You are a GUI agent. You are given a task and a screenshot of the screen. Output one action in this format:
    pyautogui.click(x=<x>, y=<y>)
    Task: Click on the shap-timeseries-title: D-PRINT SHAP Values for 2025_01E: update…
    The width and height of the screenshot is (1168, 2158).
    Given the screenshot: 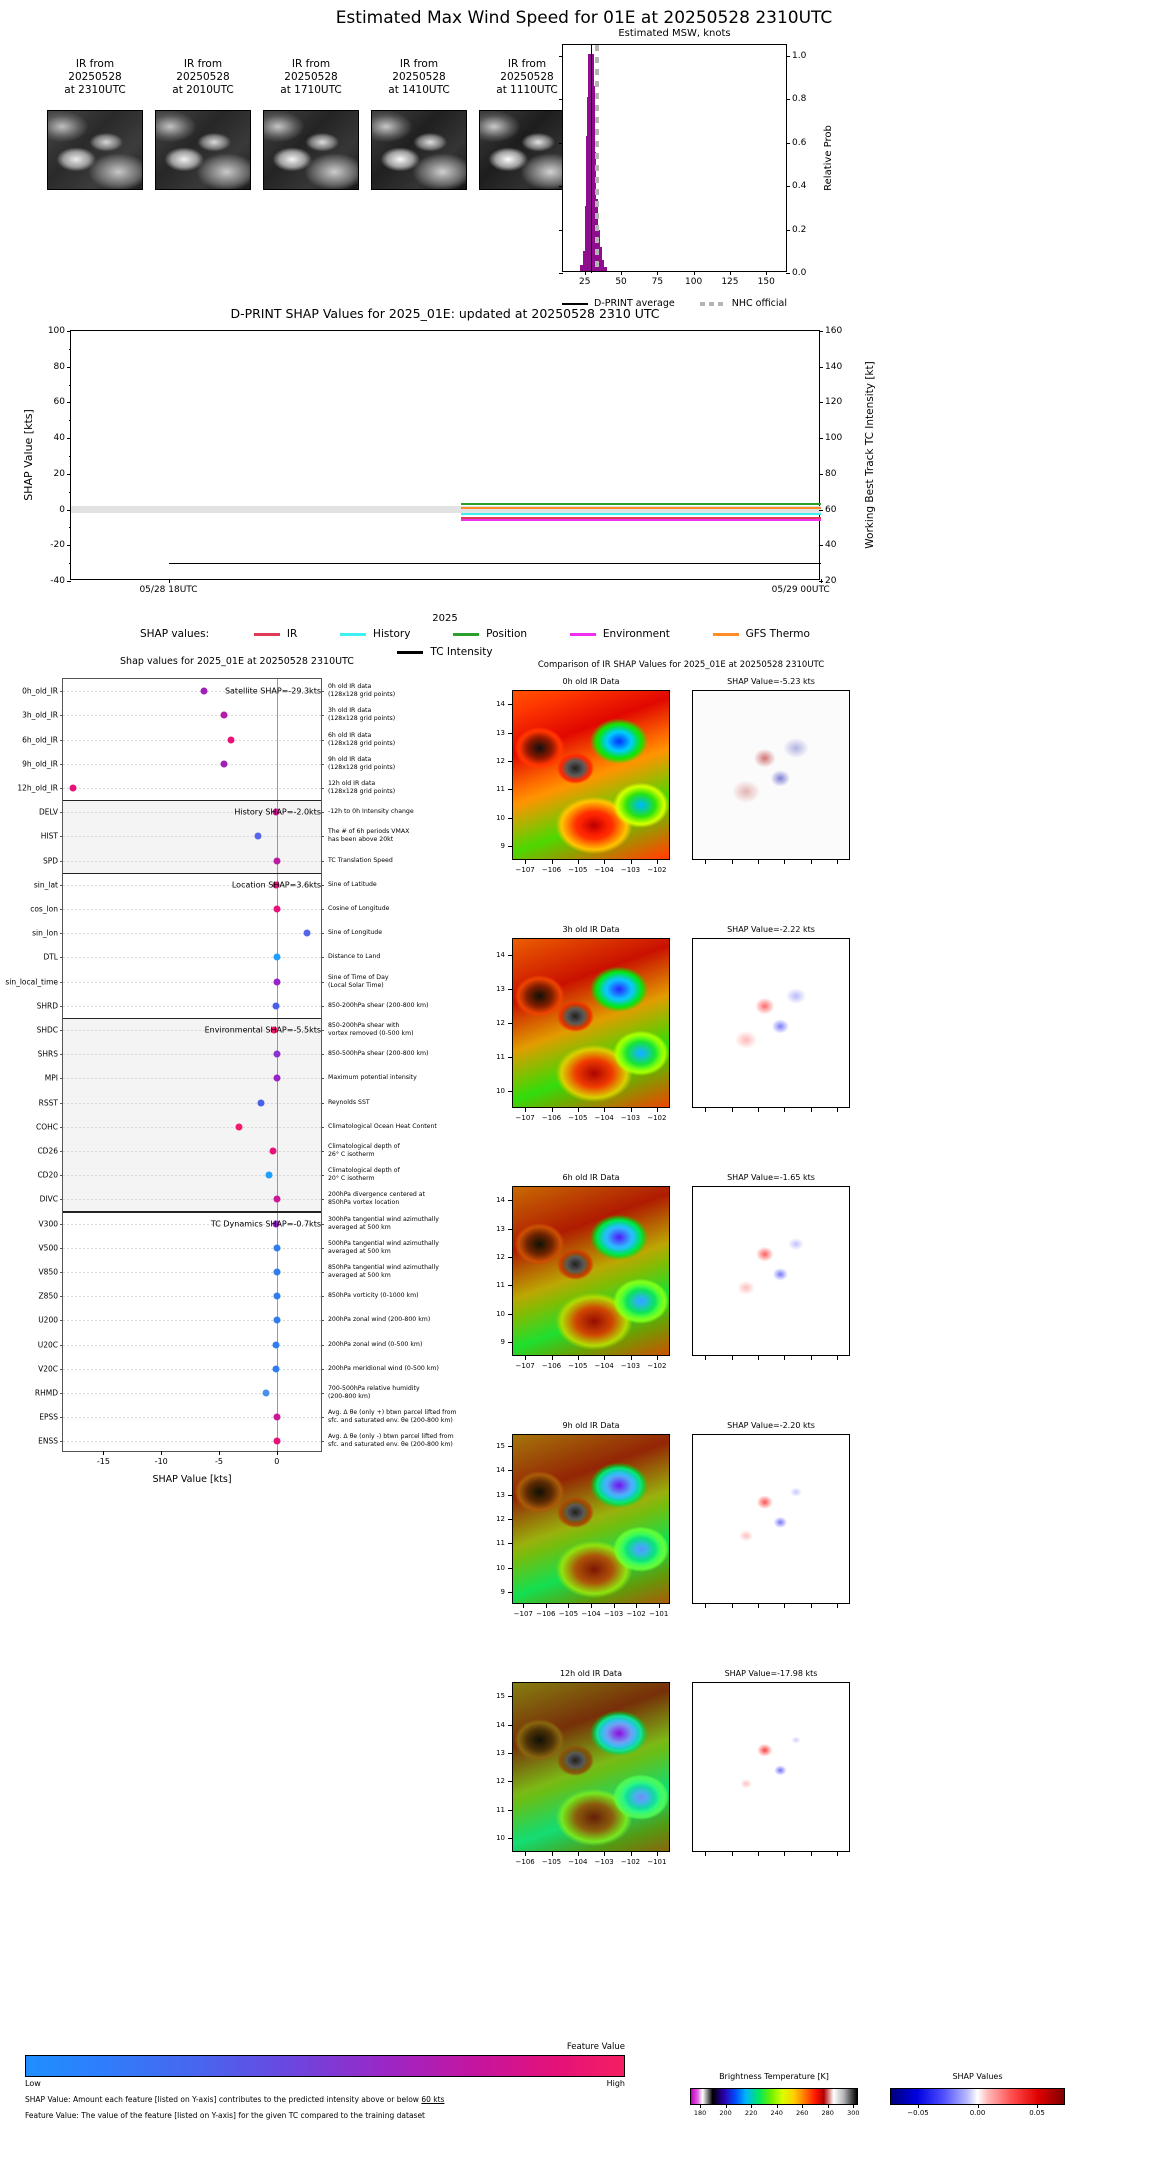 What is the action you would take?
    pyautogui.click(x=445, y=313)
    